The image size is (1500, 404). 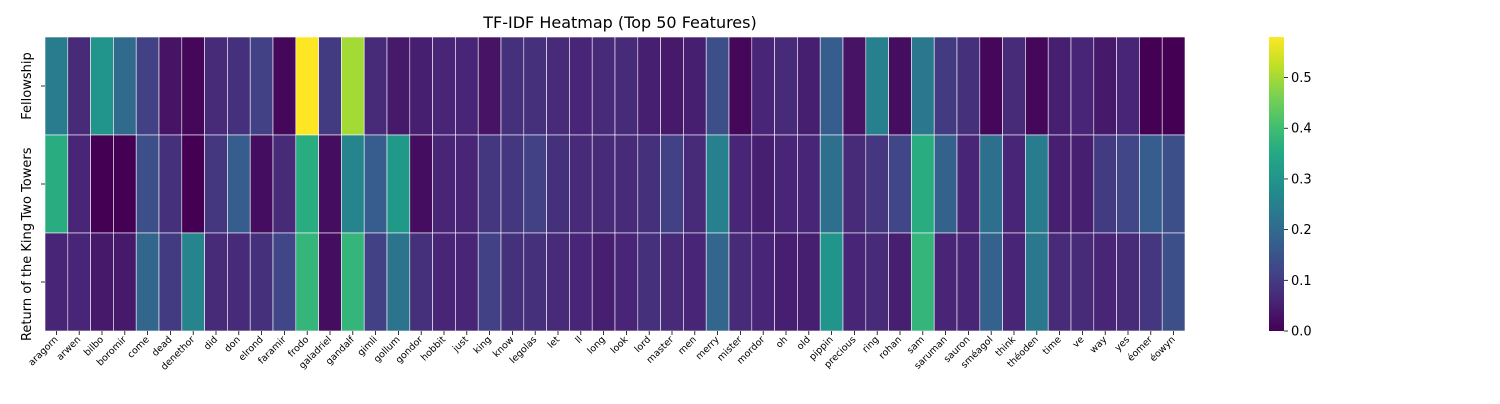 I want to click on column-label: oh, so click(x=782, y=342).